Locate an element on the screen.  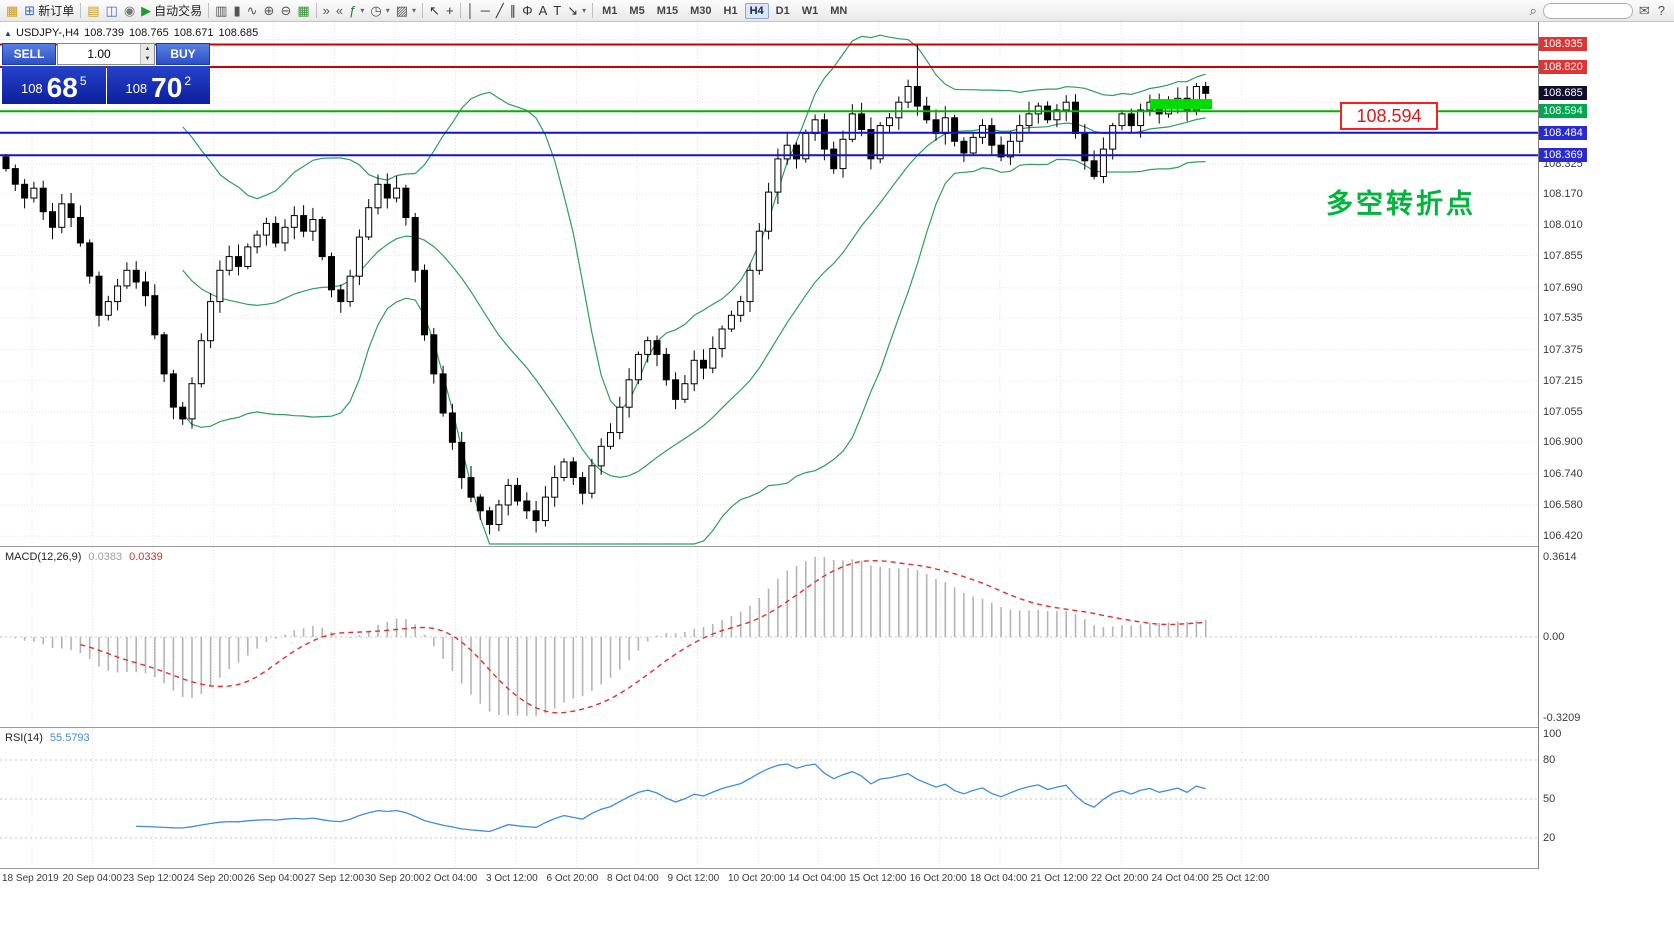
price-axis-label: 0.3614 is located at coordinates (1560, 557).